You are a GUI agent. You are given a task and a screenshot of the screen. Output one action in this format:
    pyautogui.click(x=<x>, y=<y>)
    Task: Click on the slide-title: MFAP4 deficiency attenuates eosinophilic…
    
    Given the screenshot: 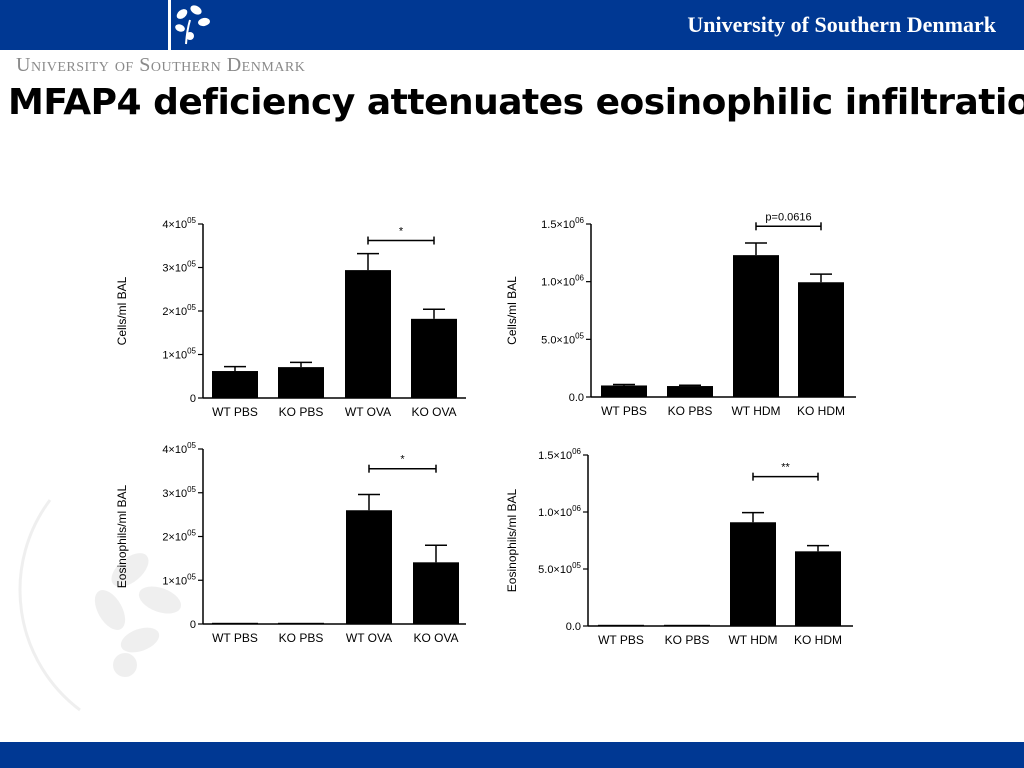 What is the action you would take?
    pyautogui.click(x=516, y=102)
    